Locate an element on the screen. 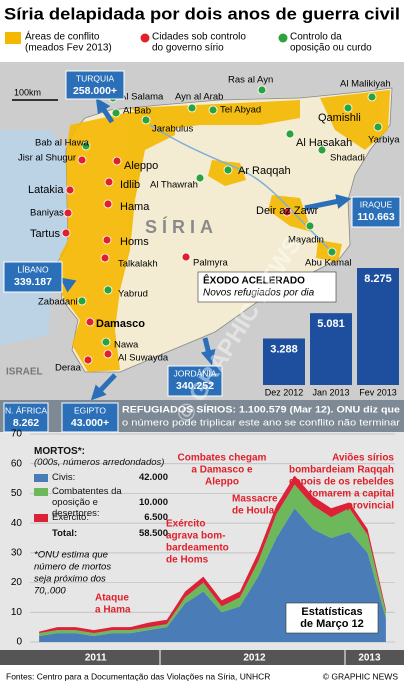 The width and height of the screenshot is (404, 687). legend-text: Áreas de conflito is located at coordinates (62, 36).